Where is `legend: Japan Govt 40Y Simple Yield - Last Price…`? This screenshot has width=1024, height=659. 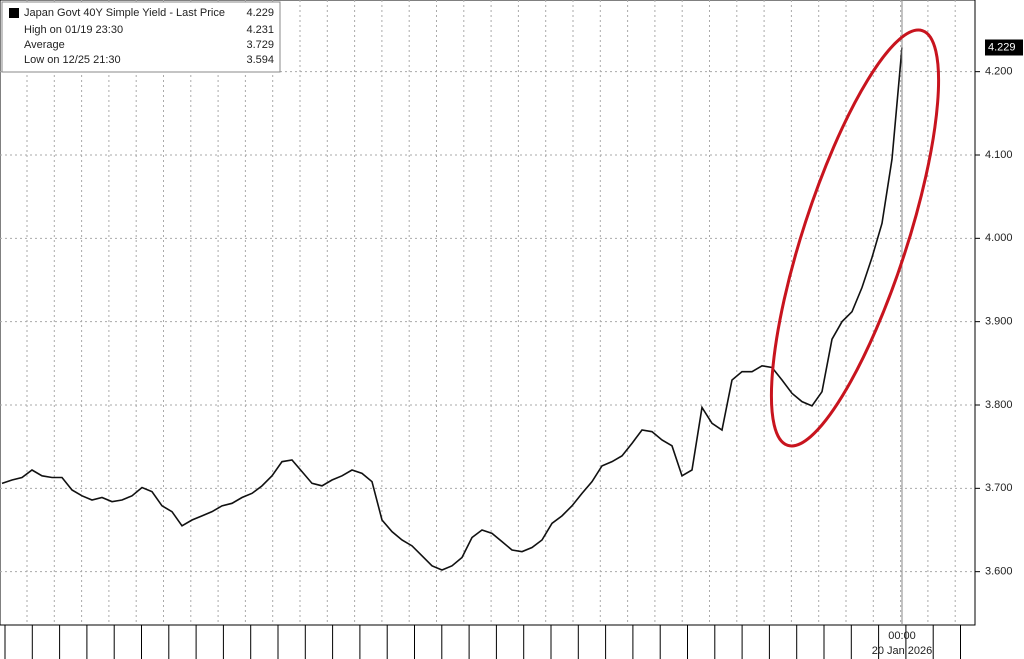
legend: Japan Govt 40Y Simple Yield - Last Price… is located at coordinates (141, 37).